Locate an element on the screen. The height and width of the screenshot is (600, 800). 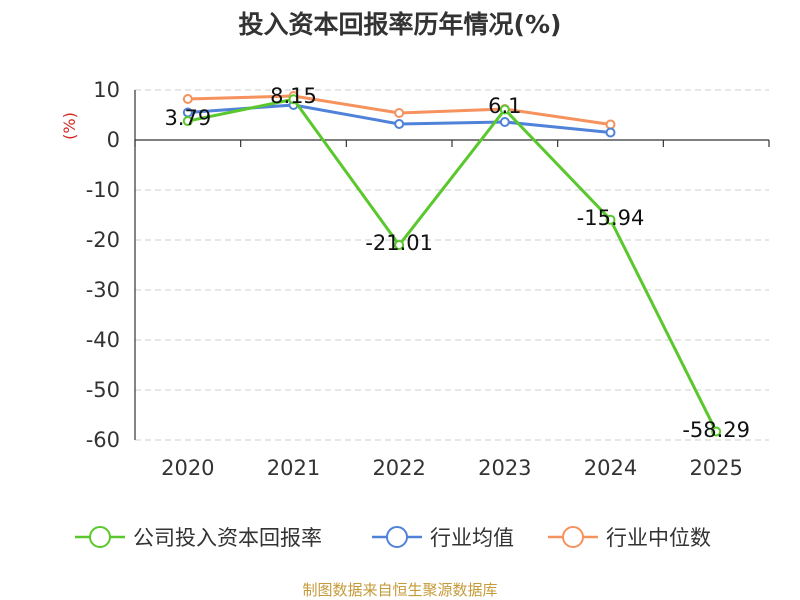
data-label: 6.1 is located at coordinates (504, 106).